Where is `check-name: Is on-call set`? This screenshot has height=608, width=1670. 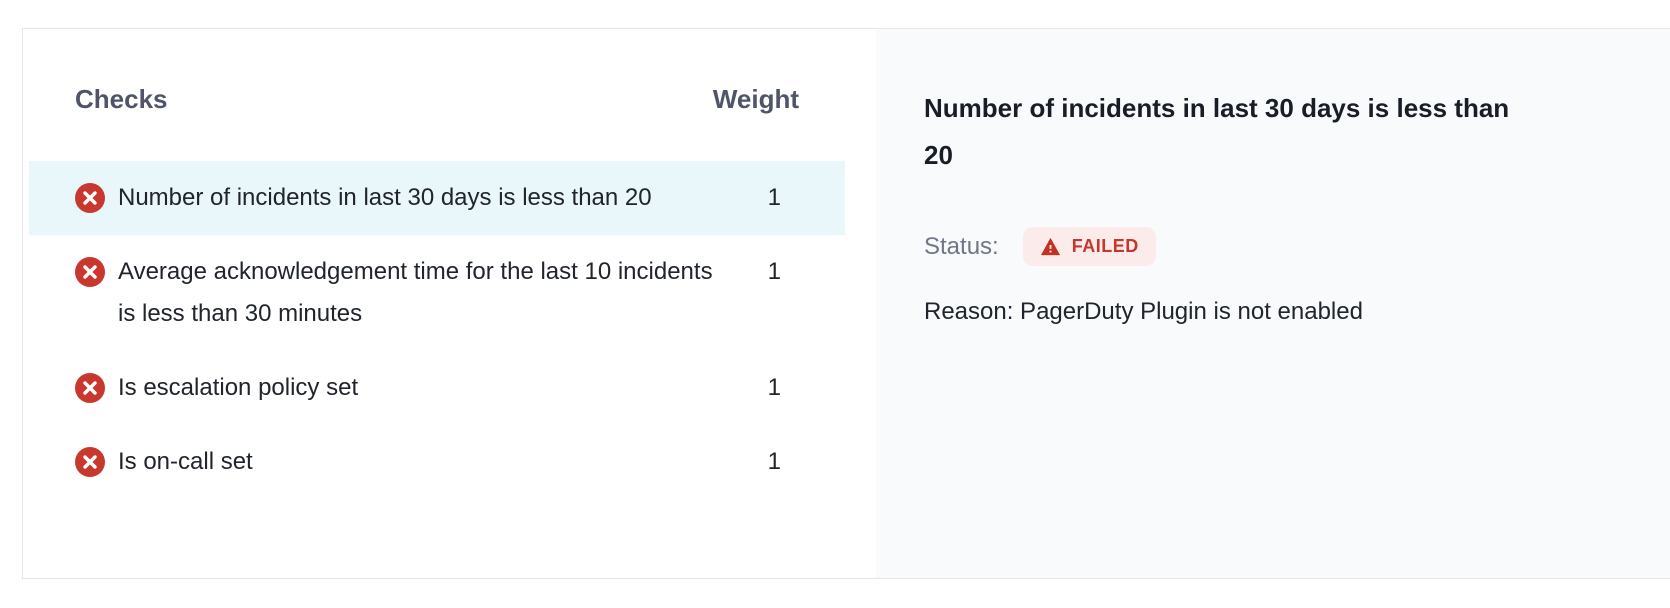 check-name: Is on-call set is located at coordinates (185, 461).